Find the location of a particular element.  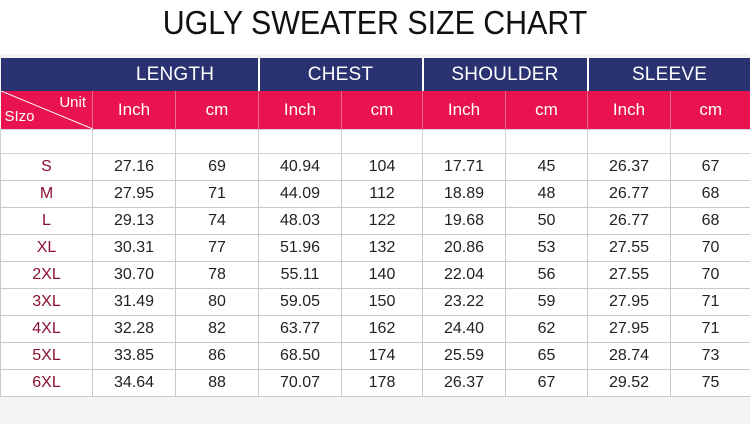

corner-size-label: SIzo is located at coordinates (19, 116).